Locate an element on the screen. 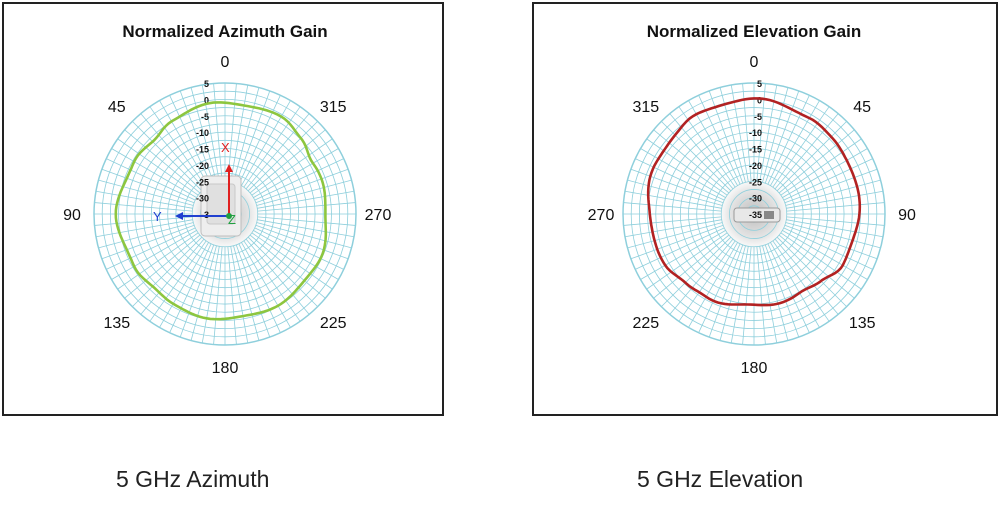 The width and height of the screenshot is (1008, 513). chart-title: Normalized Azimuth Gain is located at coordinates (224, 31).